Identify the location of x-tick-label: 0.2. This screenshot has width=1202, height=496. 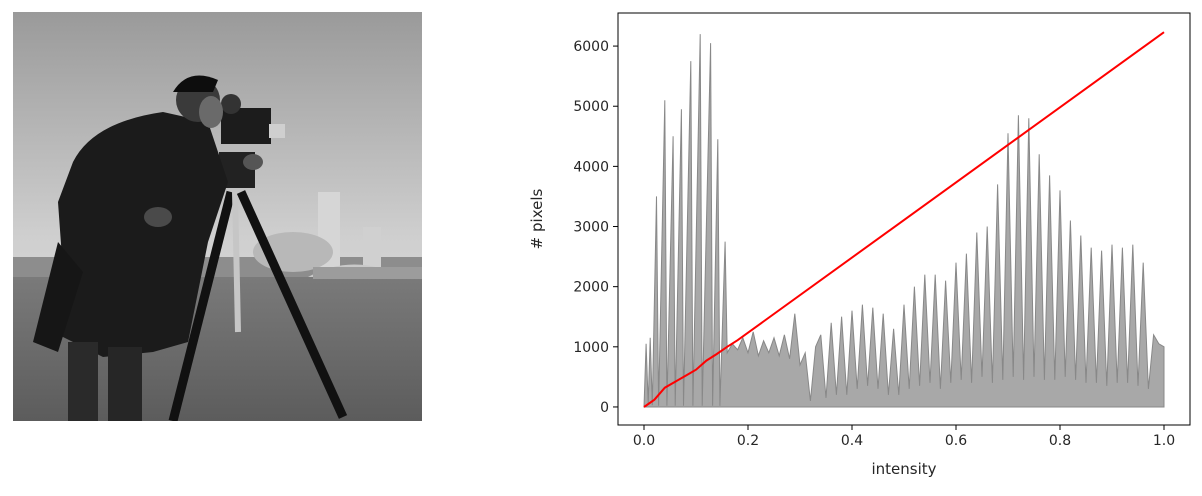
(748, 441).